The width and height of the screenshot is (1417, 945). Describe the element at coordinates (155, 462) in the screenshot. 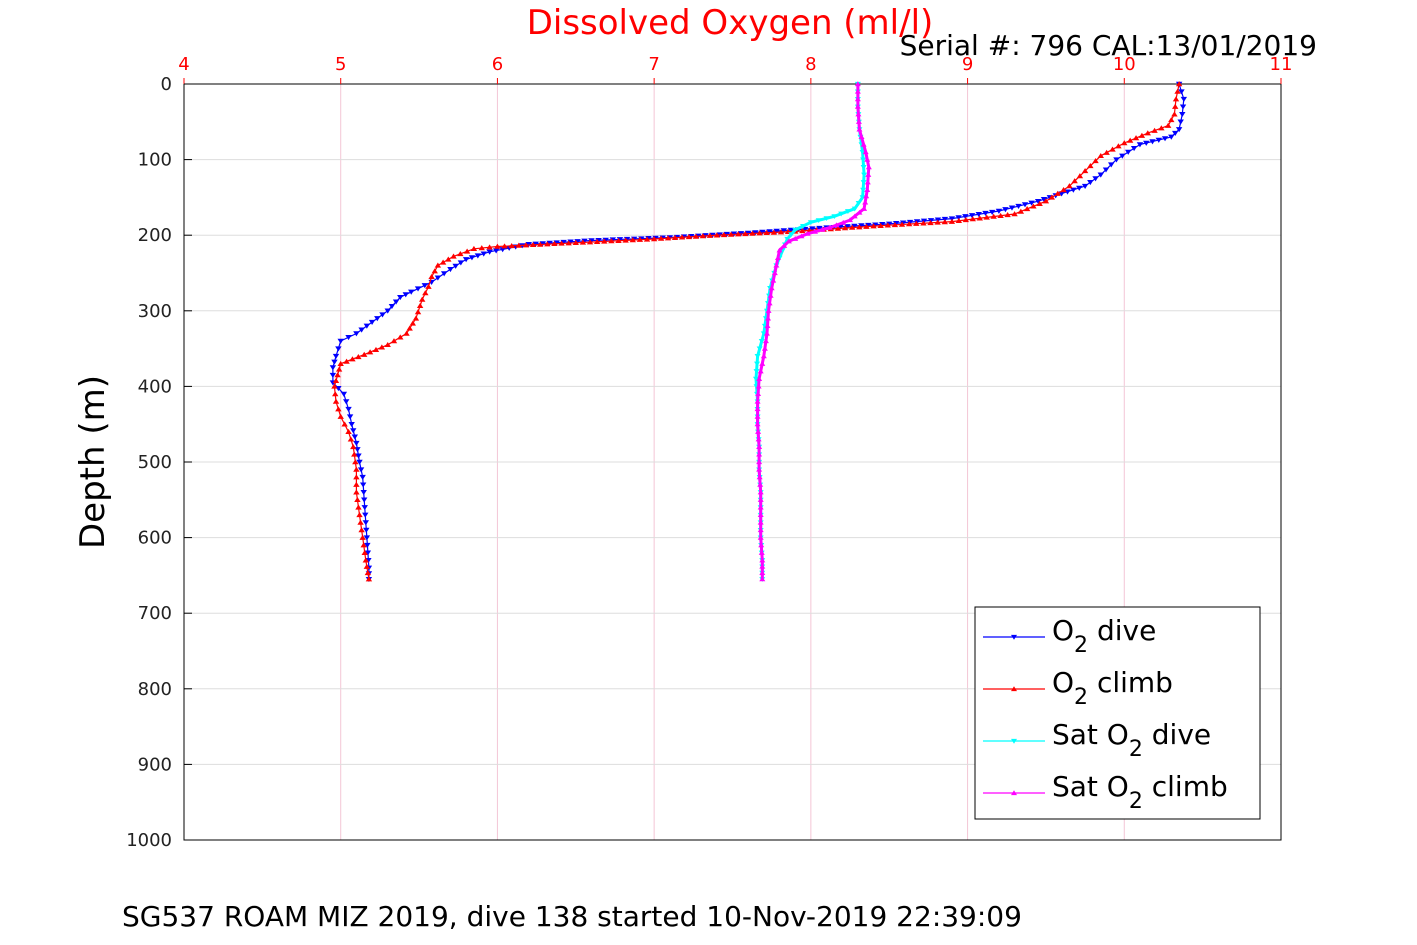

I see `y-tick-label: 500` at that location.